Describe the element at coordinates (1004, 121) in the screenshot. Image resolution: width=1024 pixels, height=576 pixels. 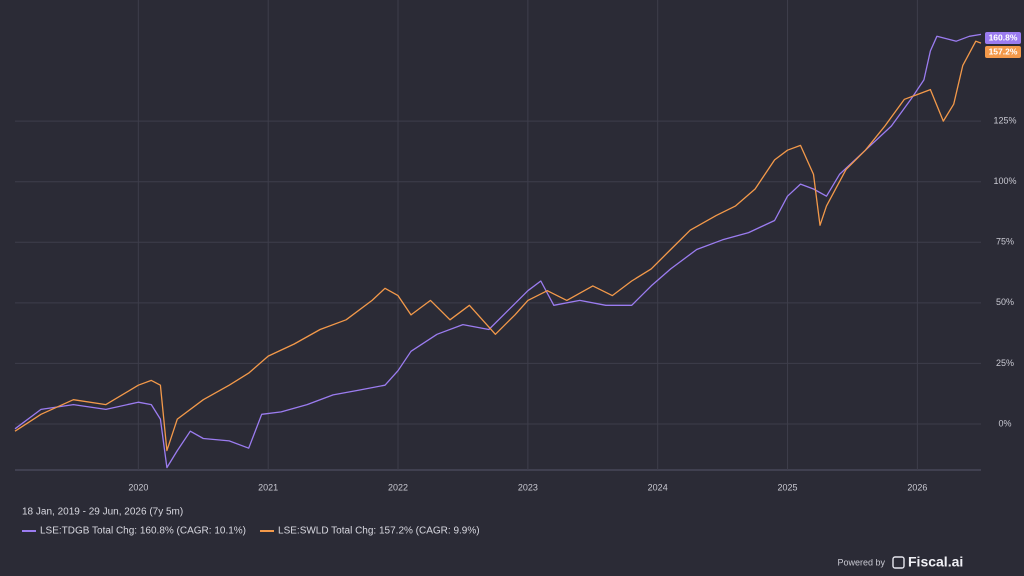
I see `y-tick-label: 125%` at that location.